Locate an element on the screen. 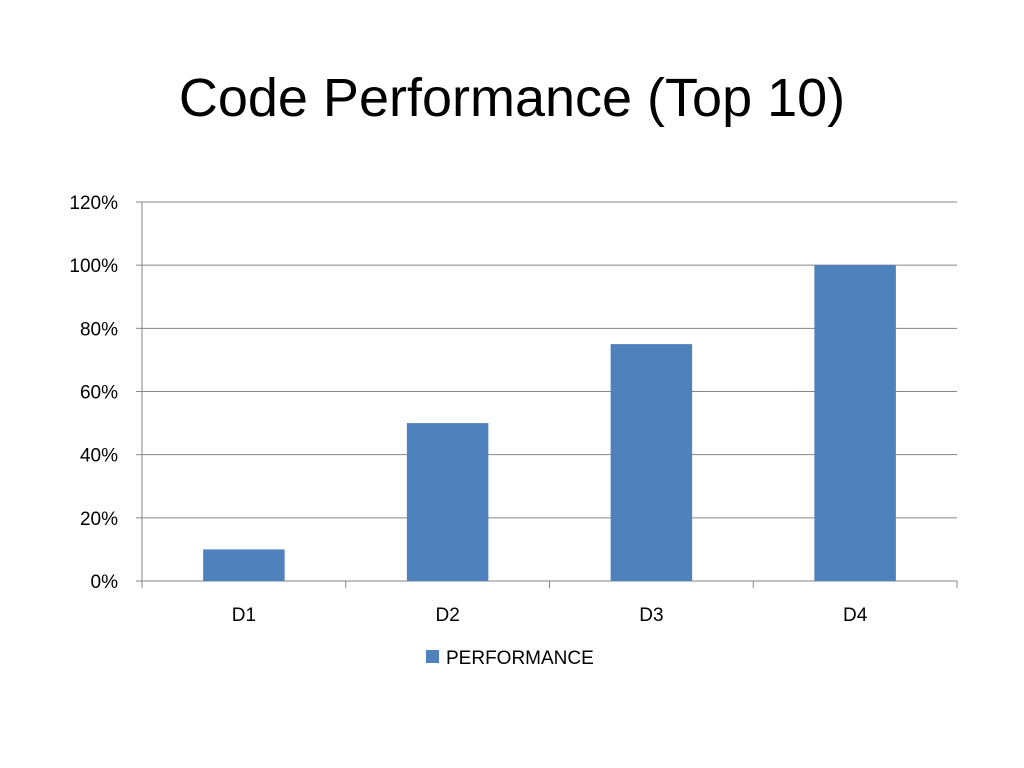 This screenshot has height=768, width=1024. y-tick-label: 120% is located at coordinates (93, 203).